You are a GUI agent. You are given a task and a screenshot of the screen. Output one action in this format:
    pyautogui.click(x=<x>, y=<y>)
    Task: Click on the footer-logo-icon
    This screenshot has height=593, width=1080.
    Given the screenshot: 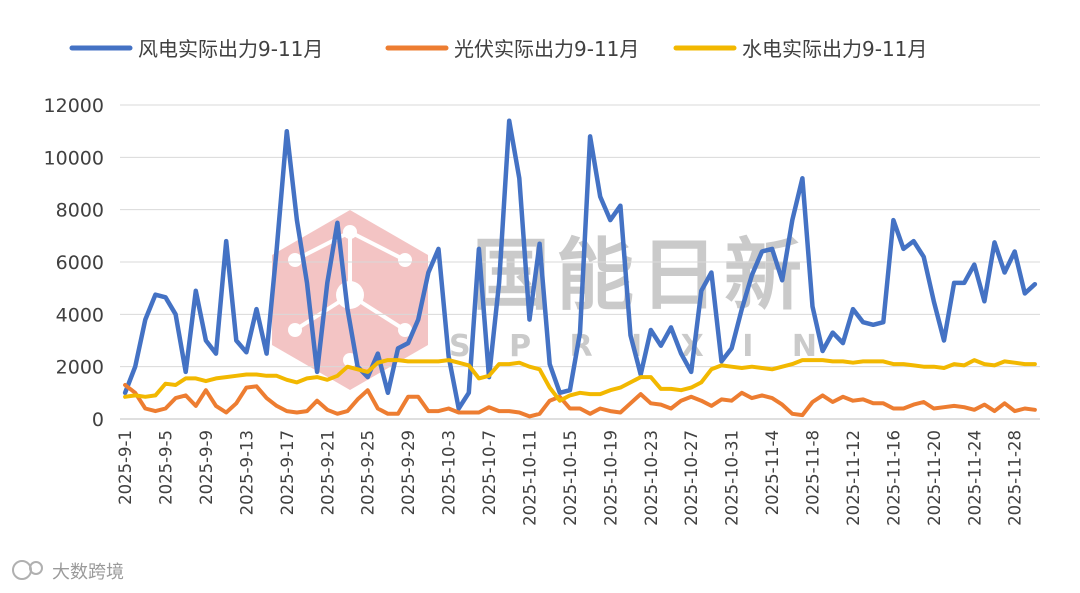 What is the action you would take?
    pyautogui.click(x=22, y=570)
    